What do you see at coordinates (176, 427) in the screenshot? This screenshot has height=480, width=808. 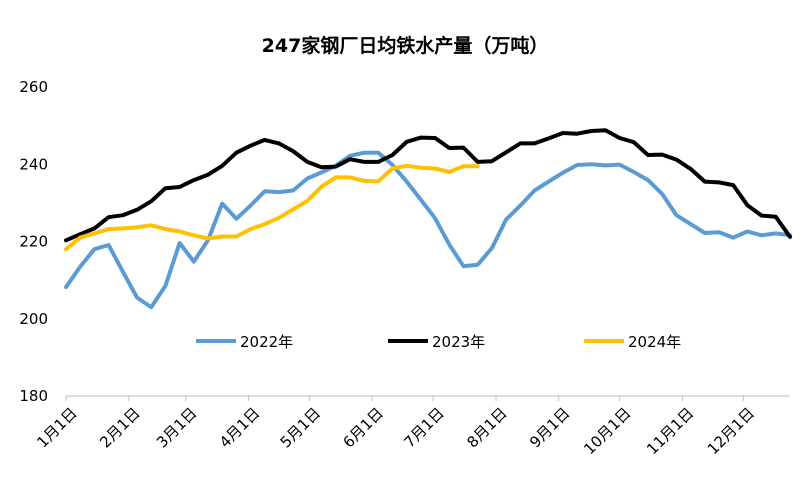 I see `x-tick-label: 3月1日` at bounding box center [176, 427].